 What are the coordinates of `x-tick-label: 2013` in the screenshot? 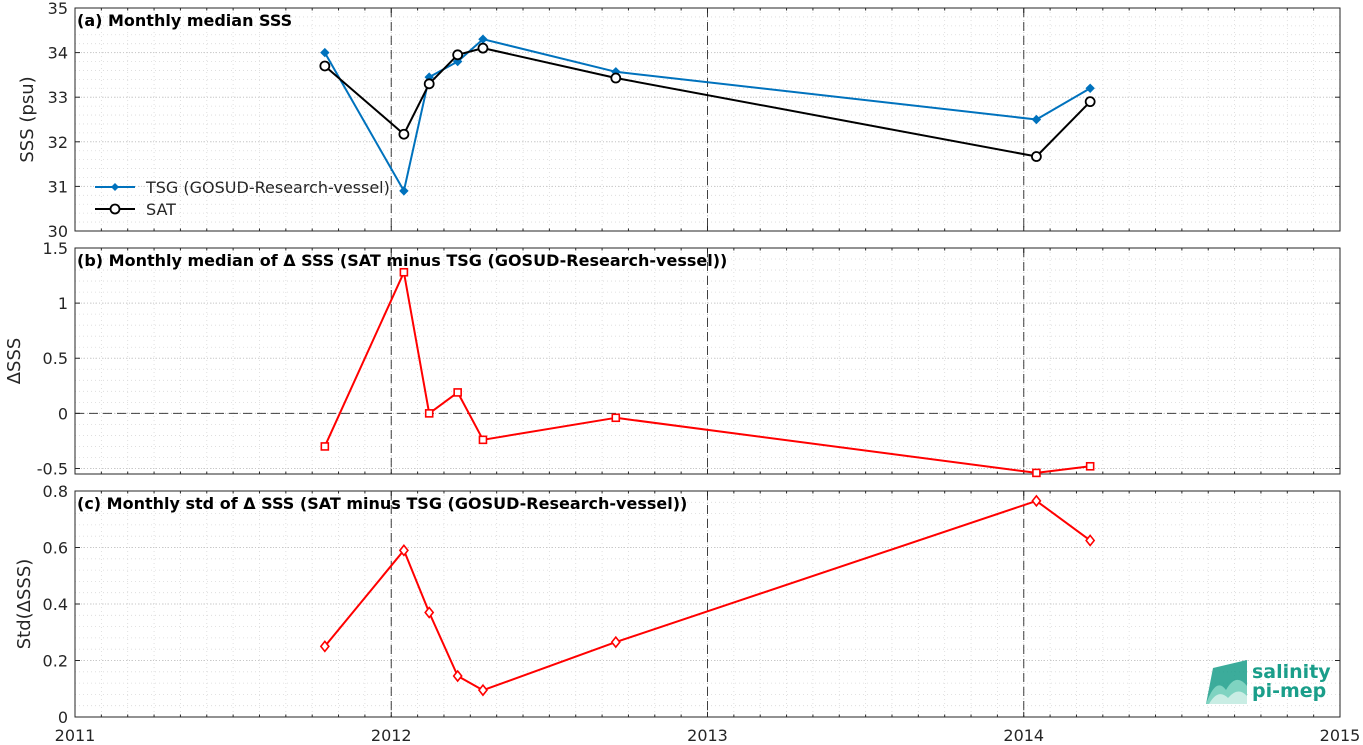 It's located at (707, 735).